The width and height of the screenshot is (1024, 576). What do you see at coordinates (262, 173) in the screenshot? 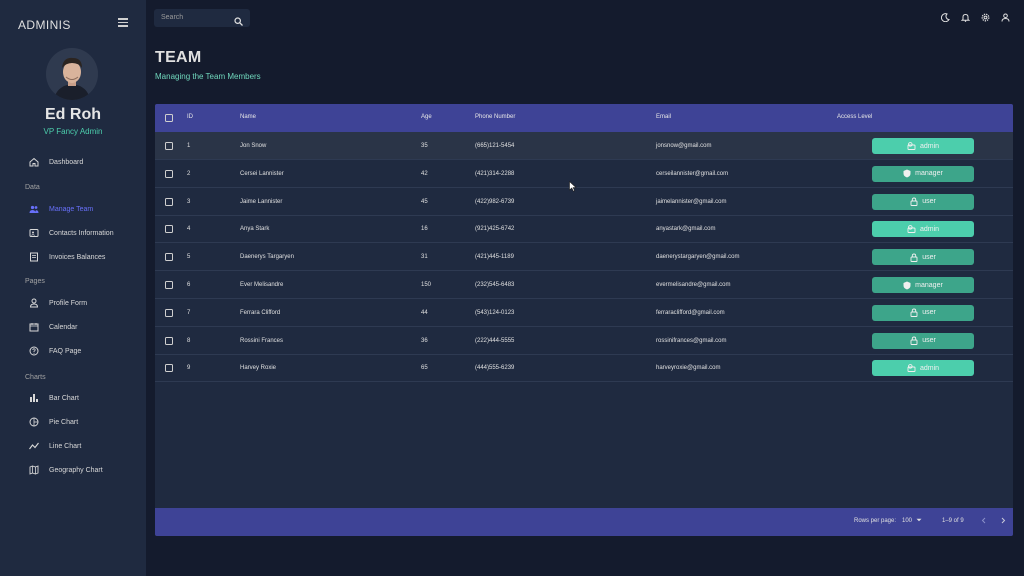
I see `cell-name: Cersei Lannister` at bounding box center [262, 173].